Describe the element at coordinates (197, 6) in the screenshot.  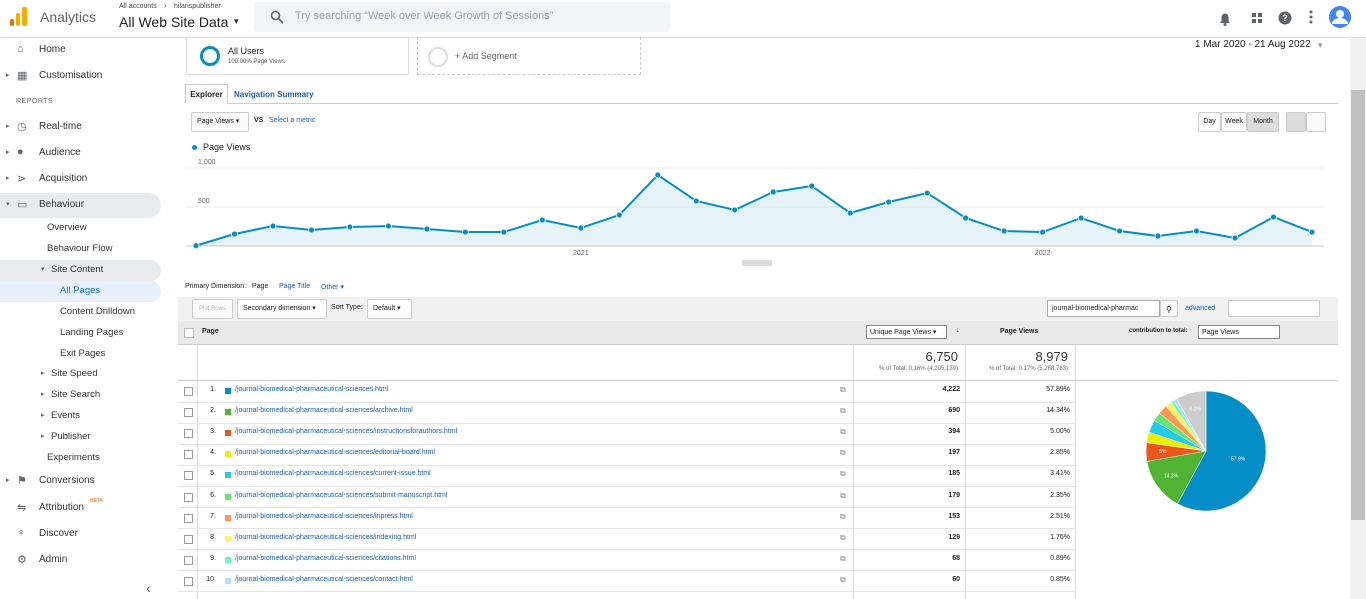
I see `breadcrumb: hilarispublisher` at that location.